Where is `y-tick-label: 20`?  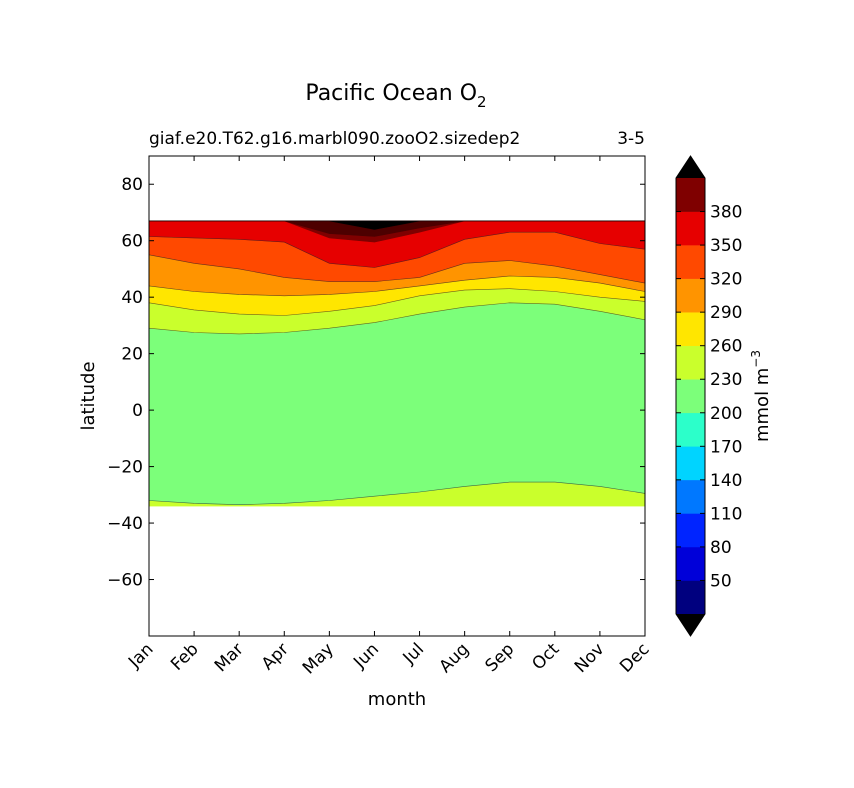
y-tick-label: 20 is located at coordinates (132, 355).